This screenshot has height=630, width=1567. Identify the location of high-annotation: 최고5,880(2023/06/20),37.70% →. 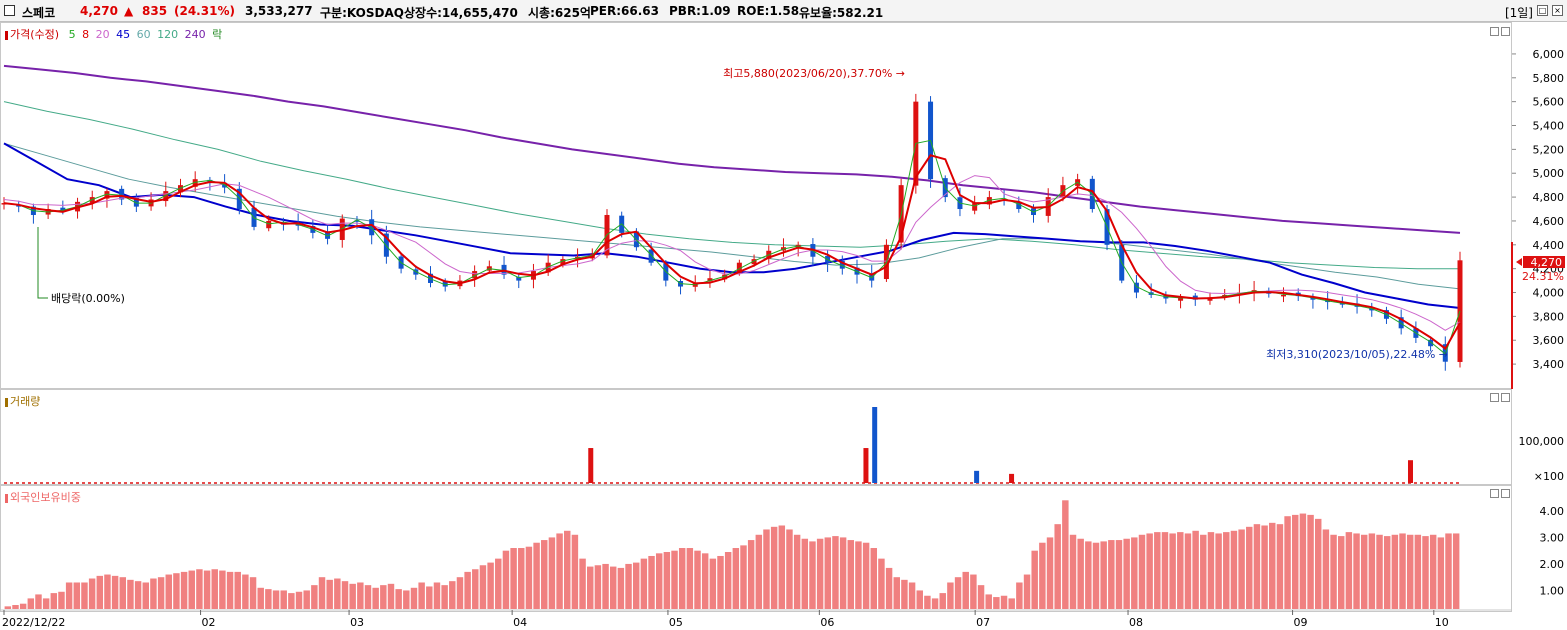
(814, 73).